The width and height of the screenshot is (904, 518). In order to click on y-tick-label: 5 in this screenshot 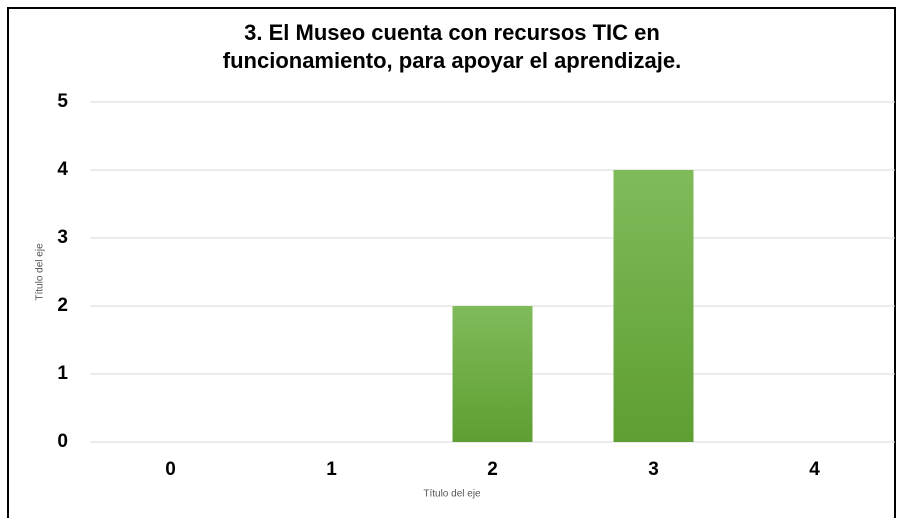, I will do `click(62, 101)`.